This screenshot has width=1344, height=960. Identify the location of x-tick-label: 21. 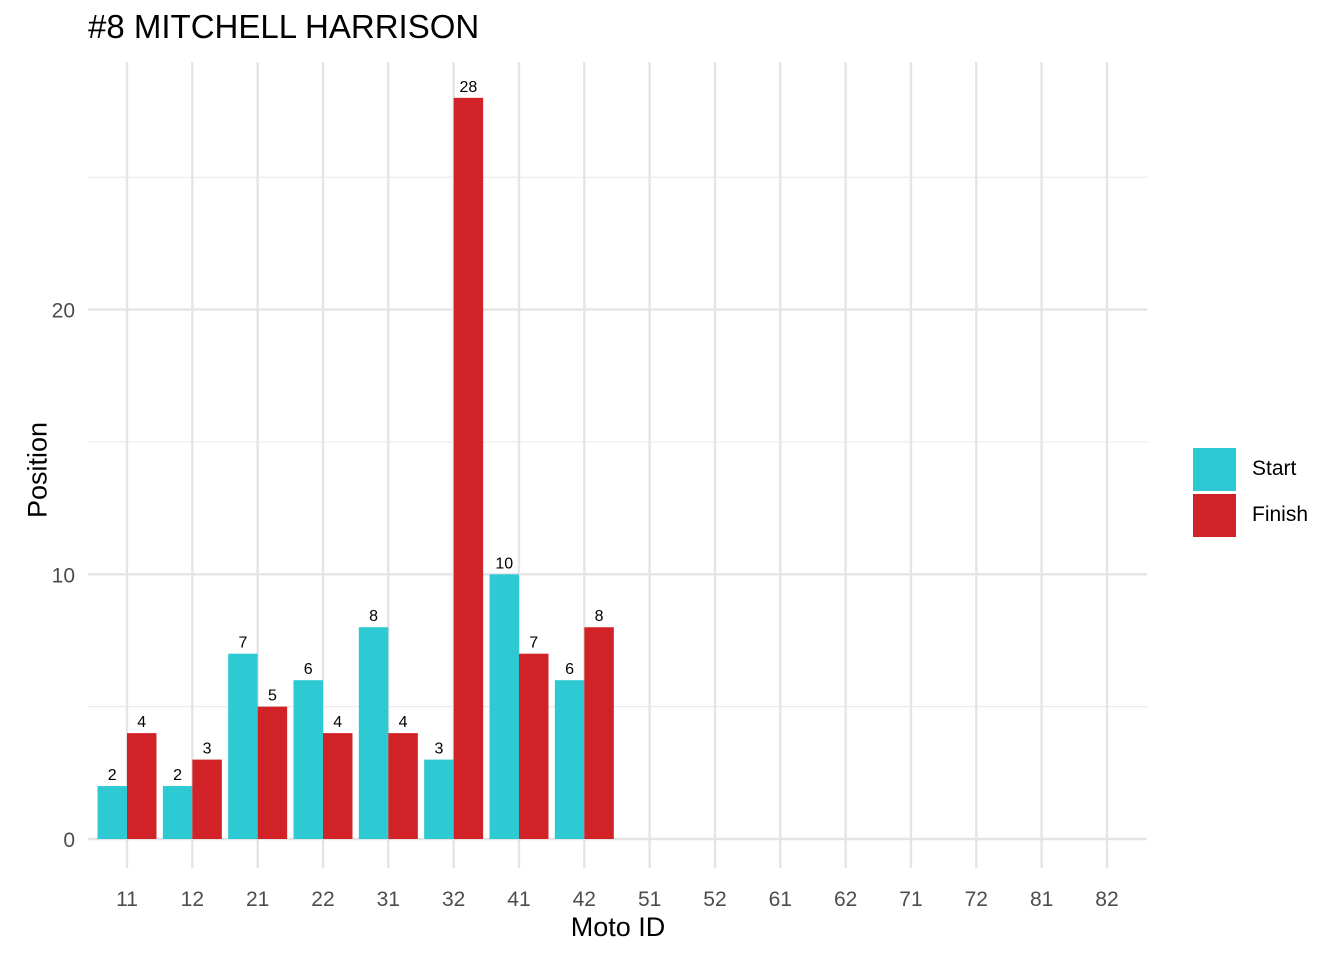
(257, 899).